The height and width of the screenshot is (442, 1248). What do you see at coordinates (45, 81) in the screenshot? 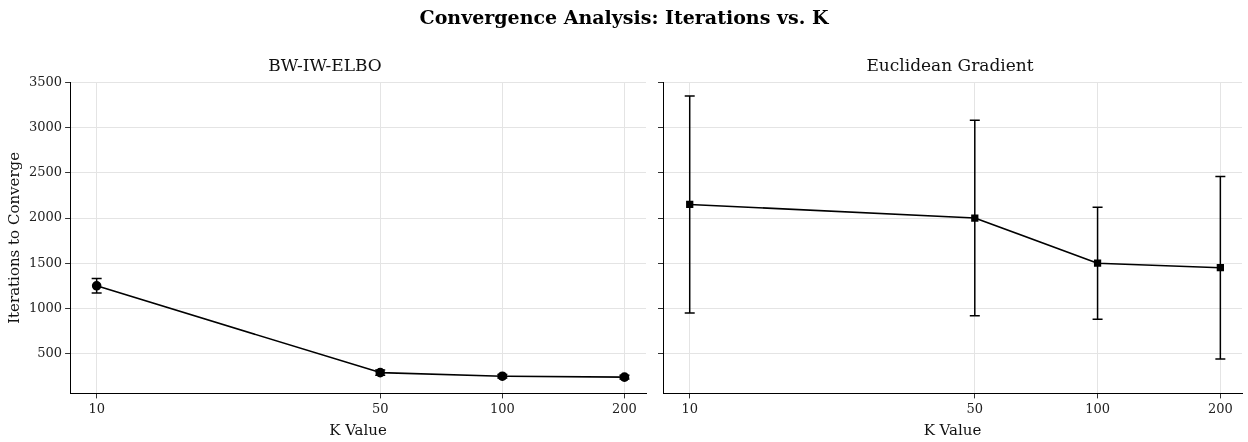
I see `y-tick-label: 3500` at bounding box center [45, 81].